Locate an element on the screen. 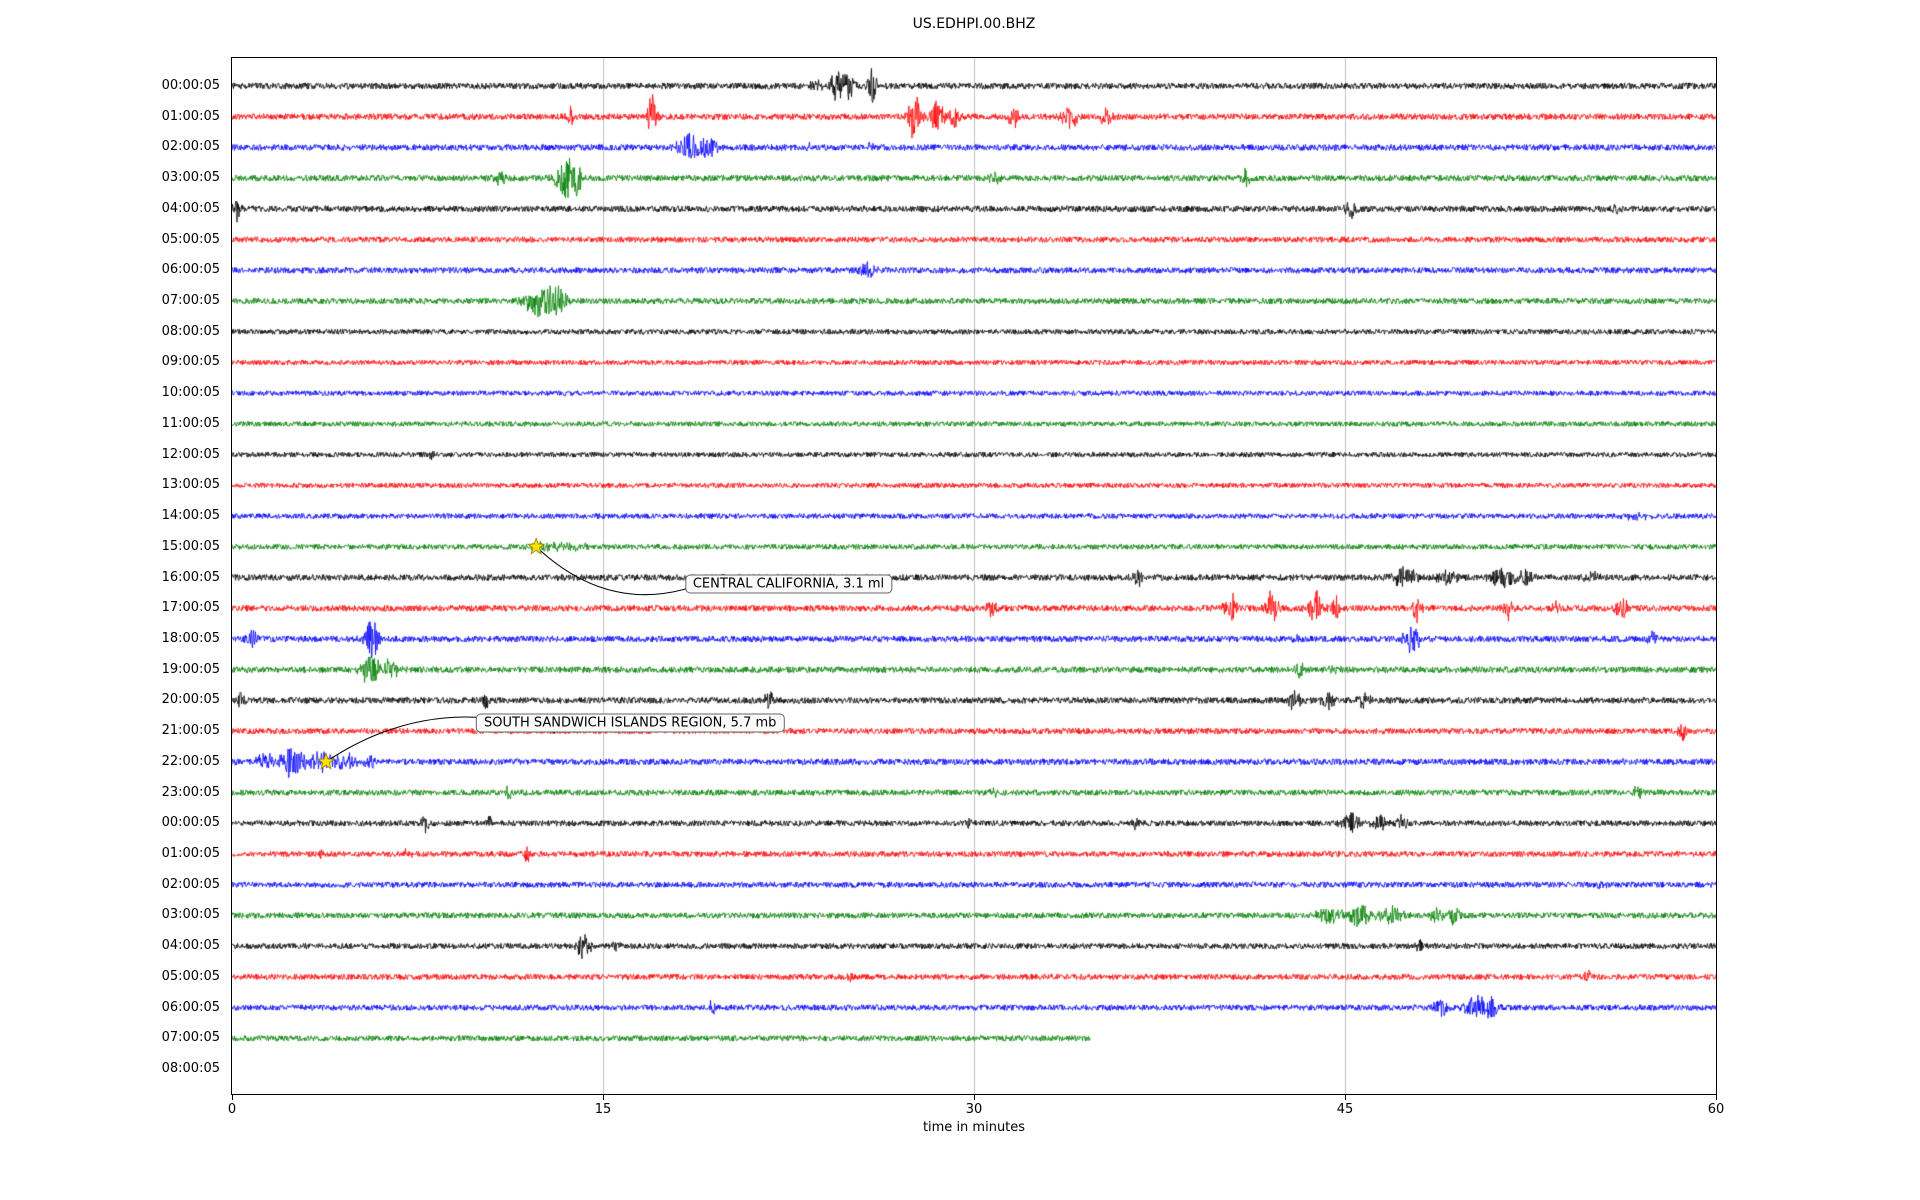 This screenshot has width=1920, height=1200. row-label: 18:00:05 is located at coordinates (190, 638).